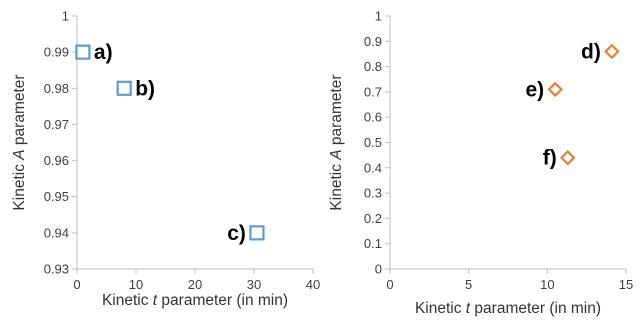  Describe the element at coordinates (373, 243) in the screenshot. I see `y-tick-label: 0.1` at that location.